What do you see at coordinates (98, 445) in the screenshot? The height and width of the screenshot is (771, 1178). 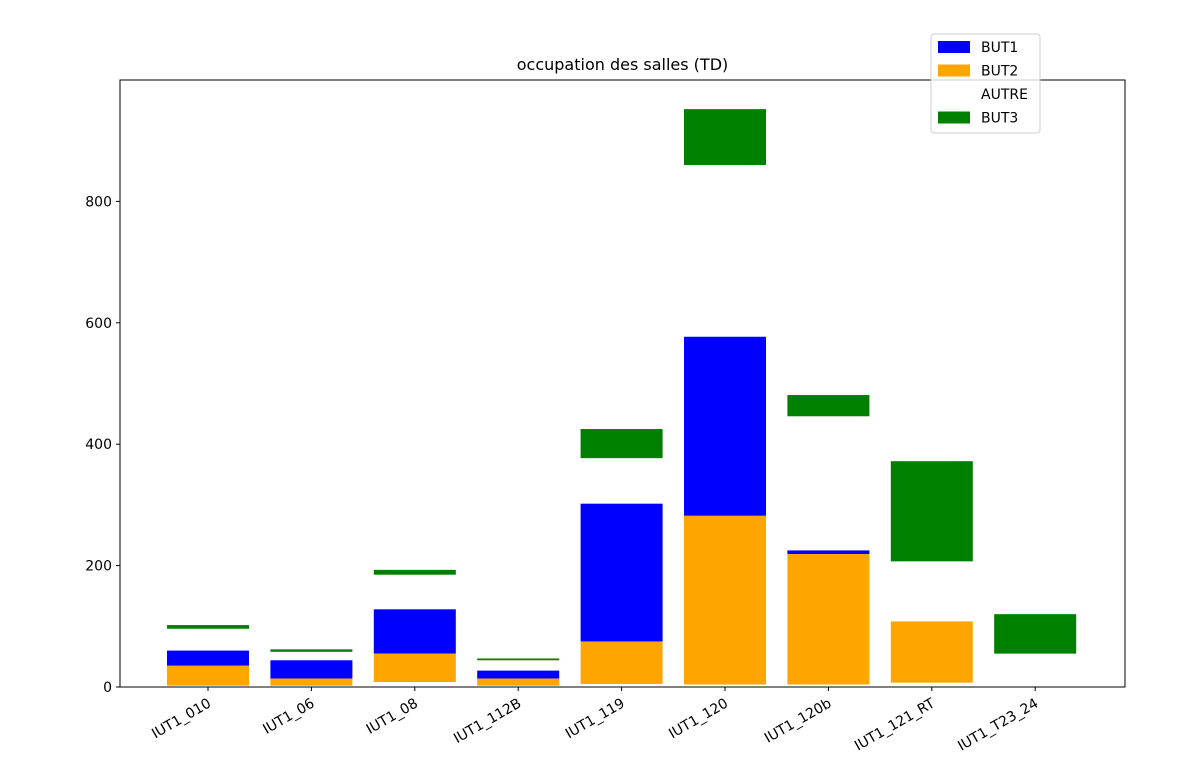 I see `y-tick-label: 400` at bounding box center [98, 445].